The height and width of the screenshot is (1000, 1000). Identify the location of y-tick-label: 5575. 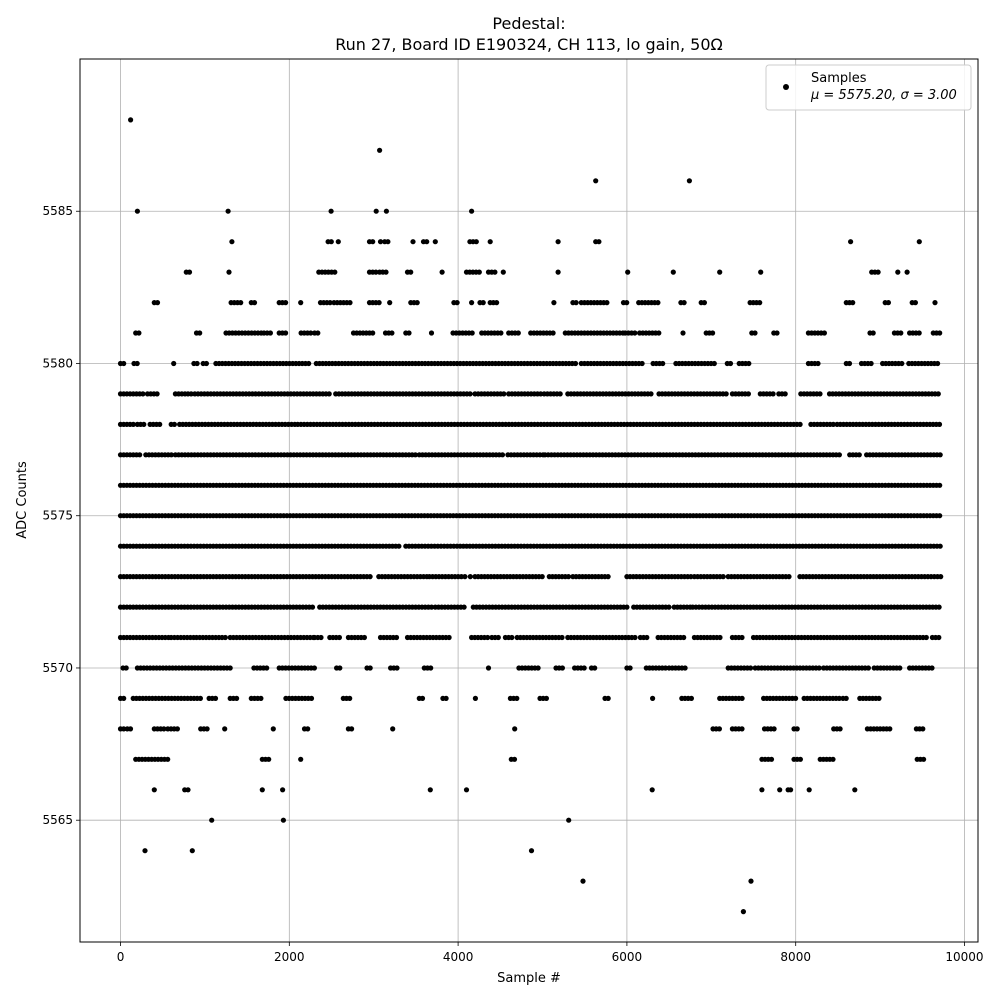
(57, 516).